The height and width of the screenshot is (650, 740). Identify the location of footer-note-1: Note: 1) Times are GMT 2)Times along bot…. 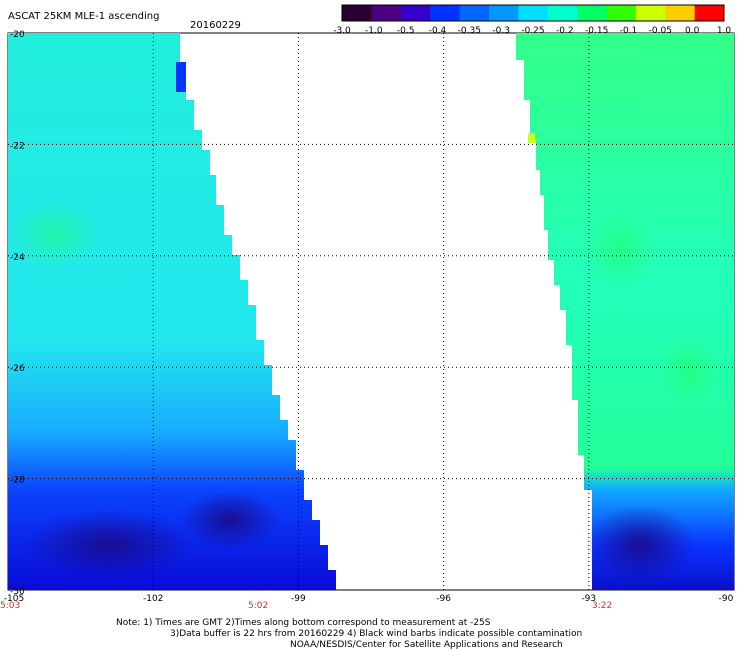
(303, 623).